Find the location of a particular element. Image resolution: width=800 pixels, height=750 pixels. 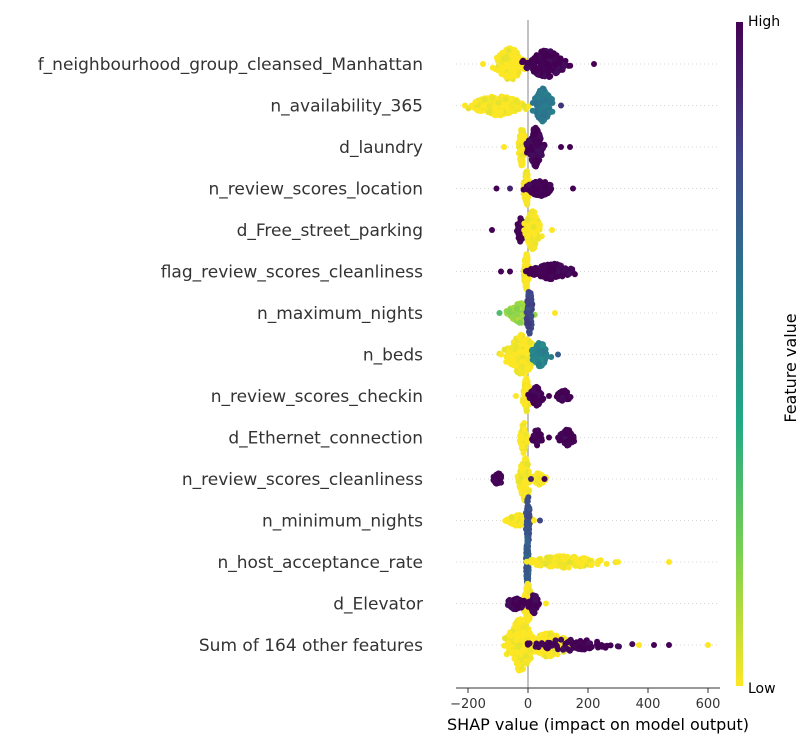

x-tick-label: 600 is located at coordinates (708, 704).